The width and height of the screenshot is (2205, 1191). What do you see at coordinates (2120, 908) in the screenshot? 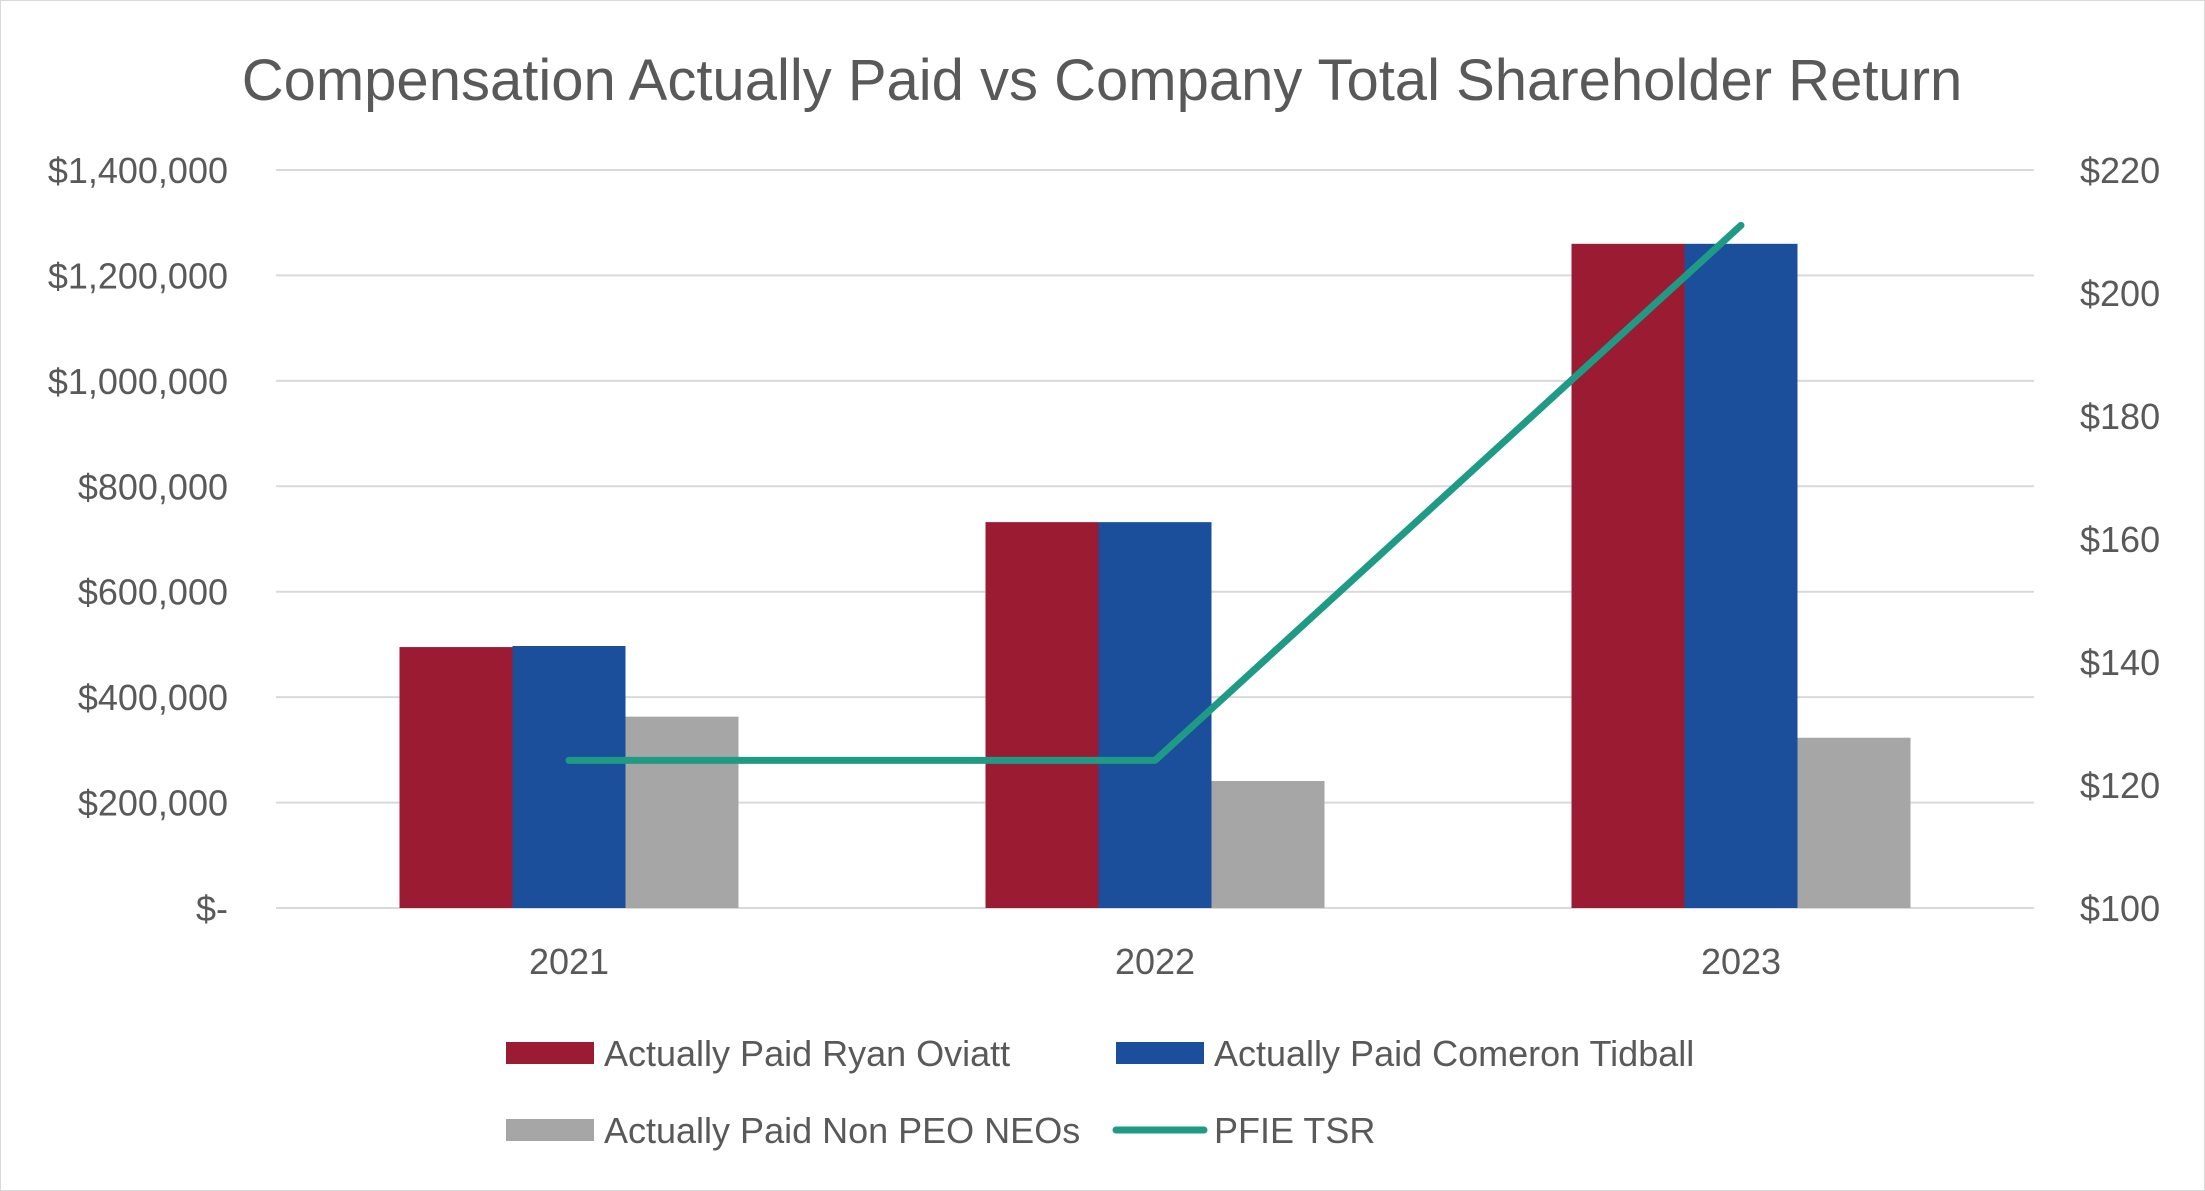
I see `right-tick-label: $100` at bounding box center [2120, 908].